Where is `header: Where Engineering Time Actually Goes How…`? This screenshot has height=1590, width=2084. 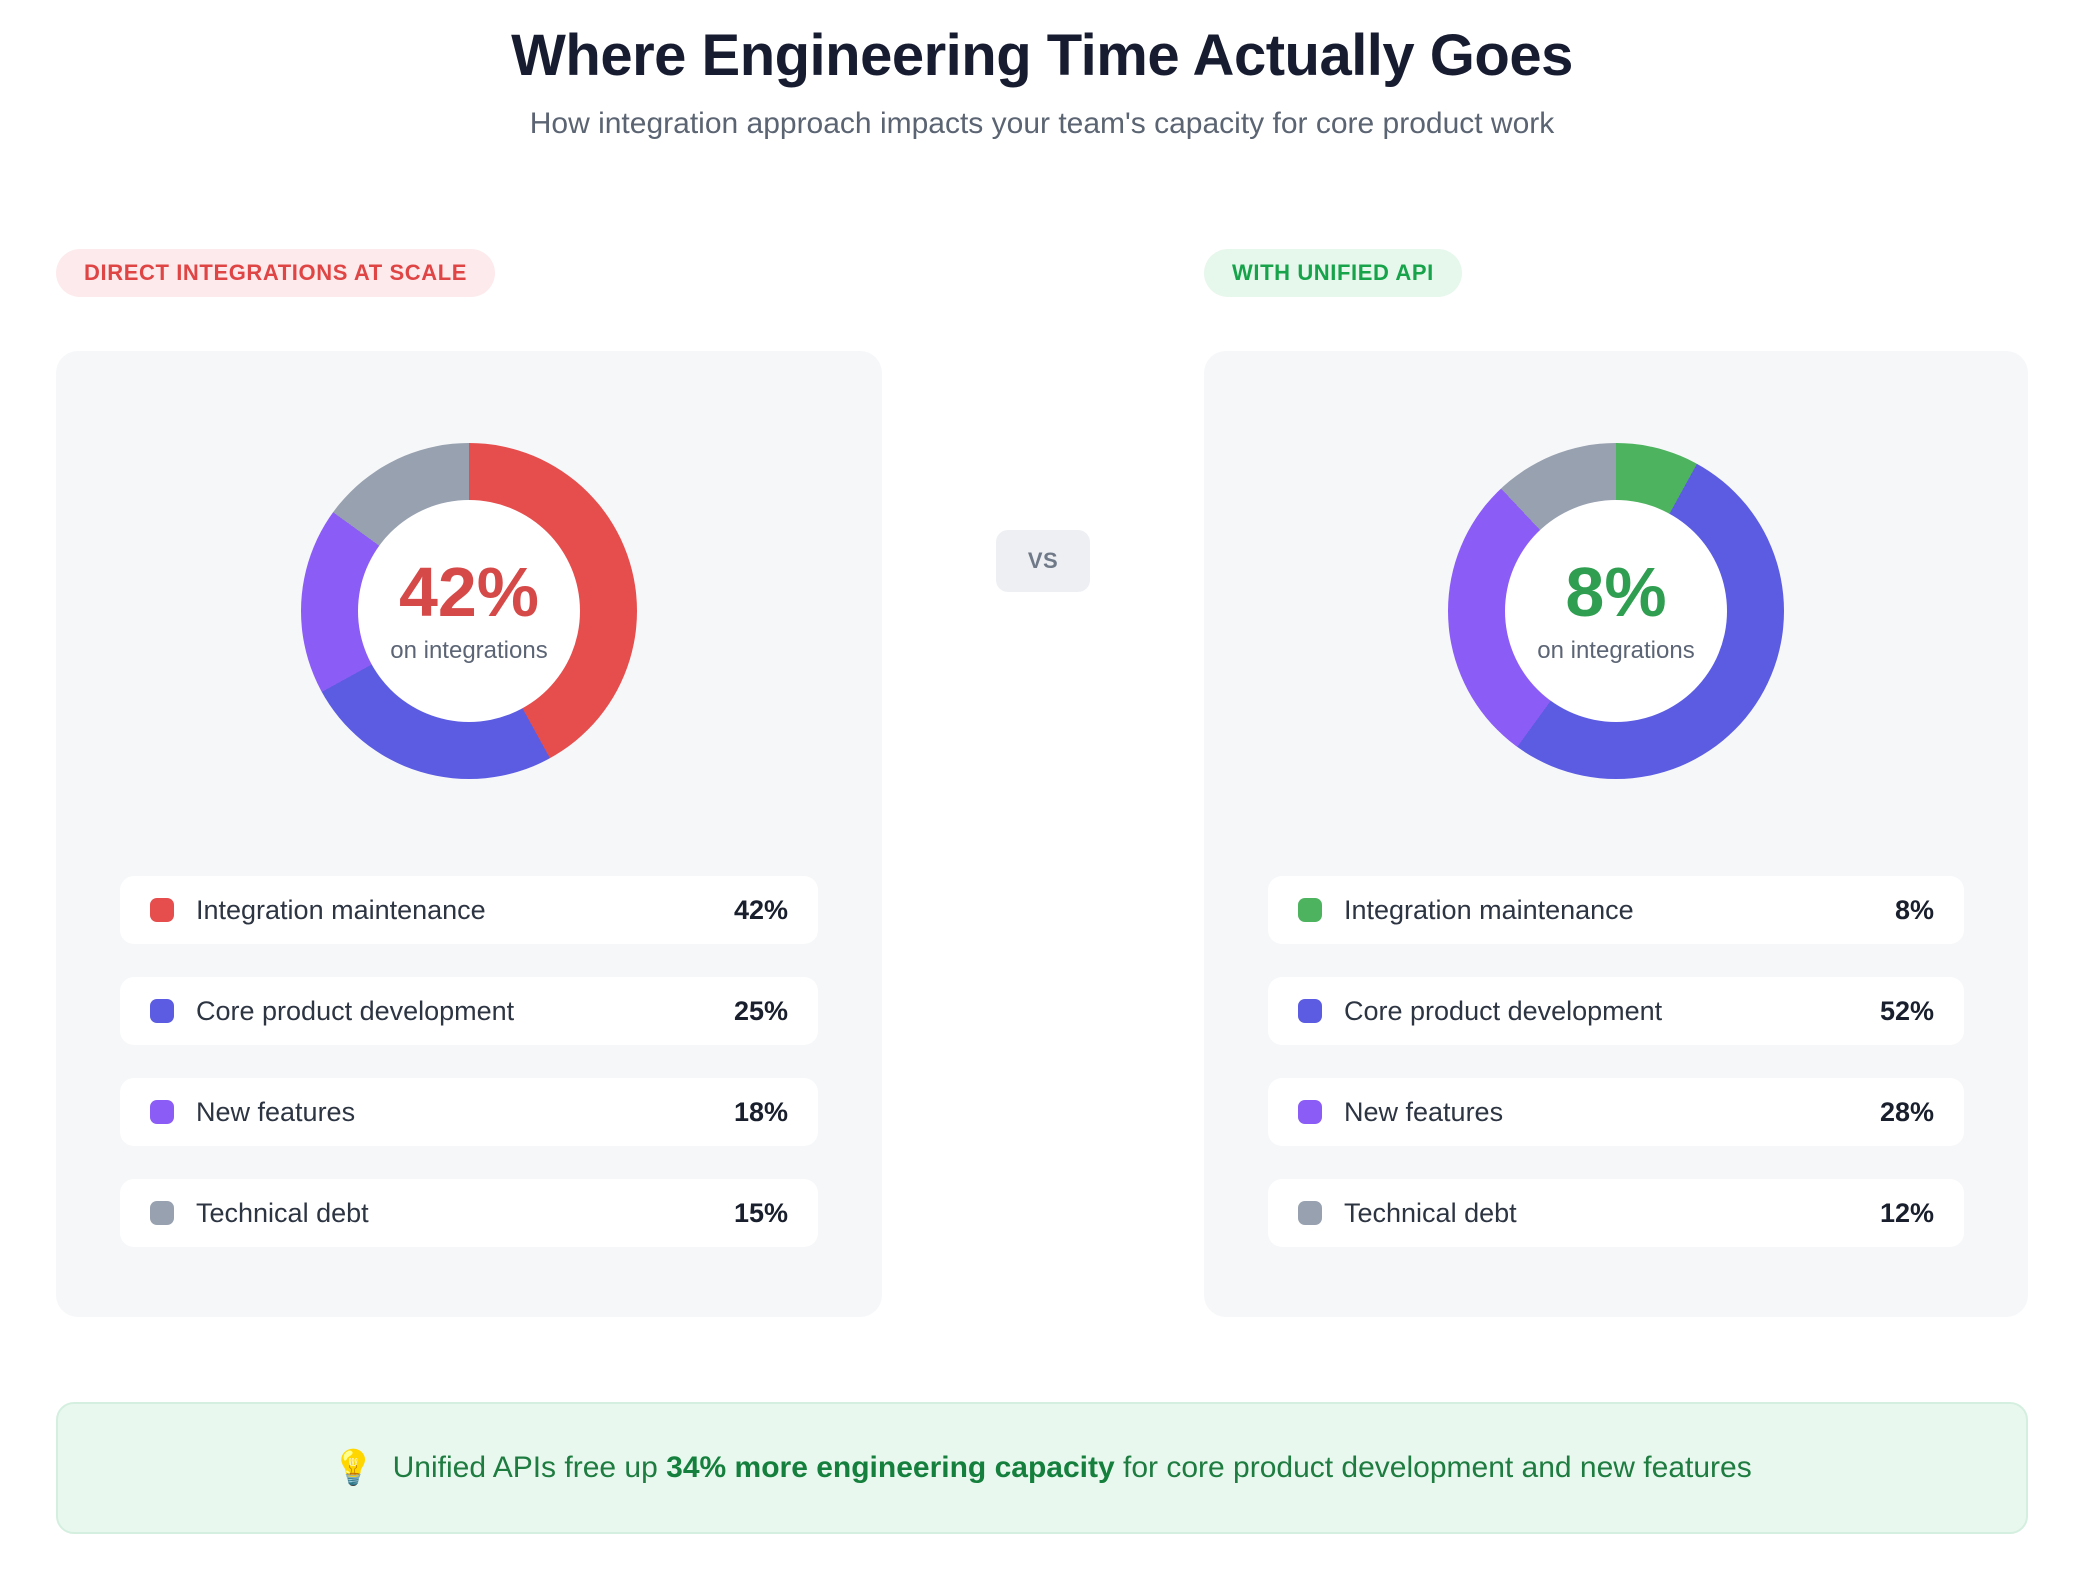 header: Where Engineering Time Actually Goes How… is located at coordinates (1042, 81).